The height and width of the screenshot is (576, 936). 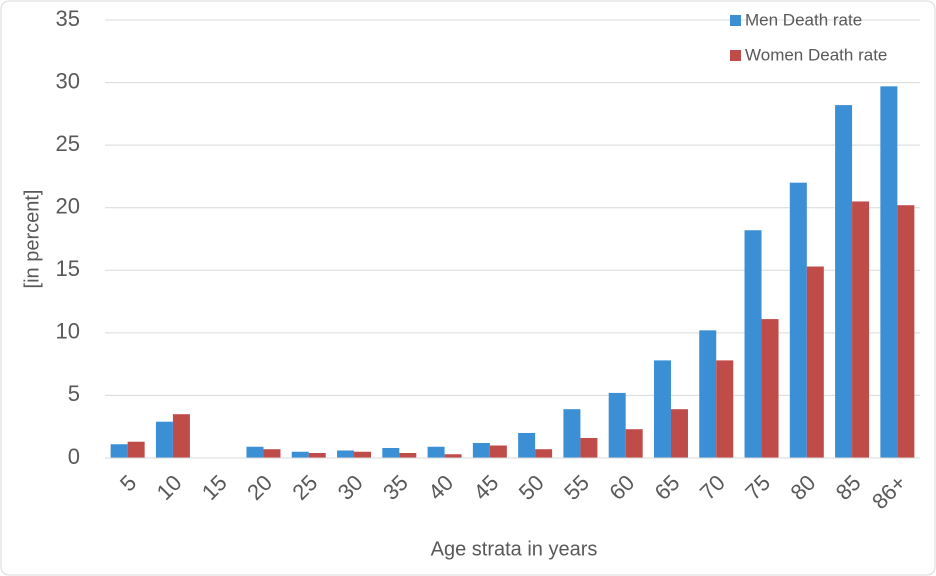 I want to click on x-axis-title: Age strata in years, so click(x=514, y=549).